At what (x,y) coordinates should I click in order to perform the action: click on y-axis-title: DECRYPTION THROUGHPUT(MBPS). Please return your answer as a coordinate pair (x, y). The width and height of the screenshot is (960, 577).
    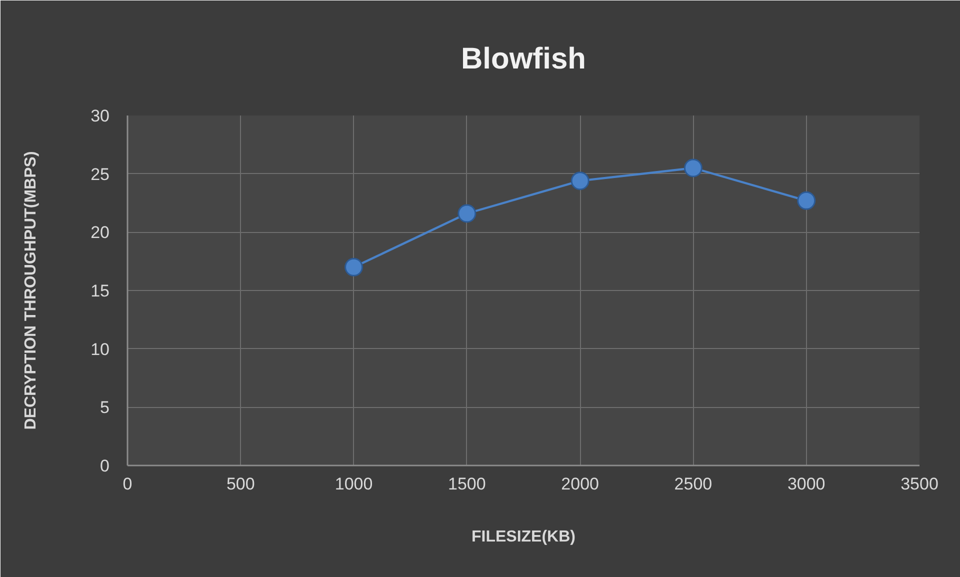
    Looking at the image, I should click on (31, 290).